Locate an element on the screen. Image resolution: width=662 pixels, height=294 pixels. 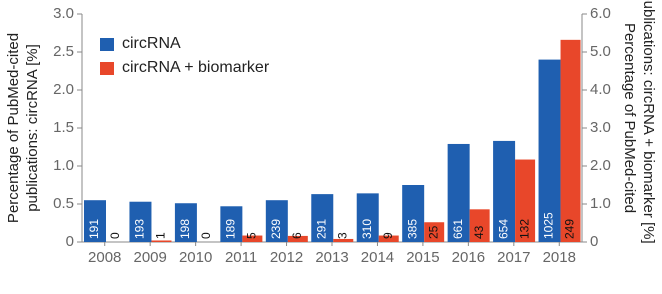
x-tick-label: 2016 is located at coordinates (468, 257).